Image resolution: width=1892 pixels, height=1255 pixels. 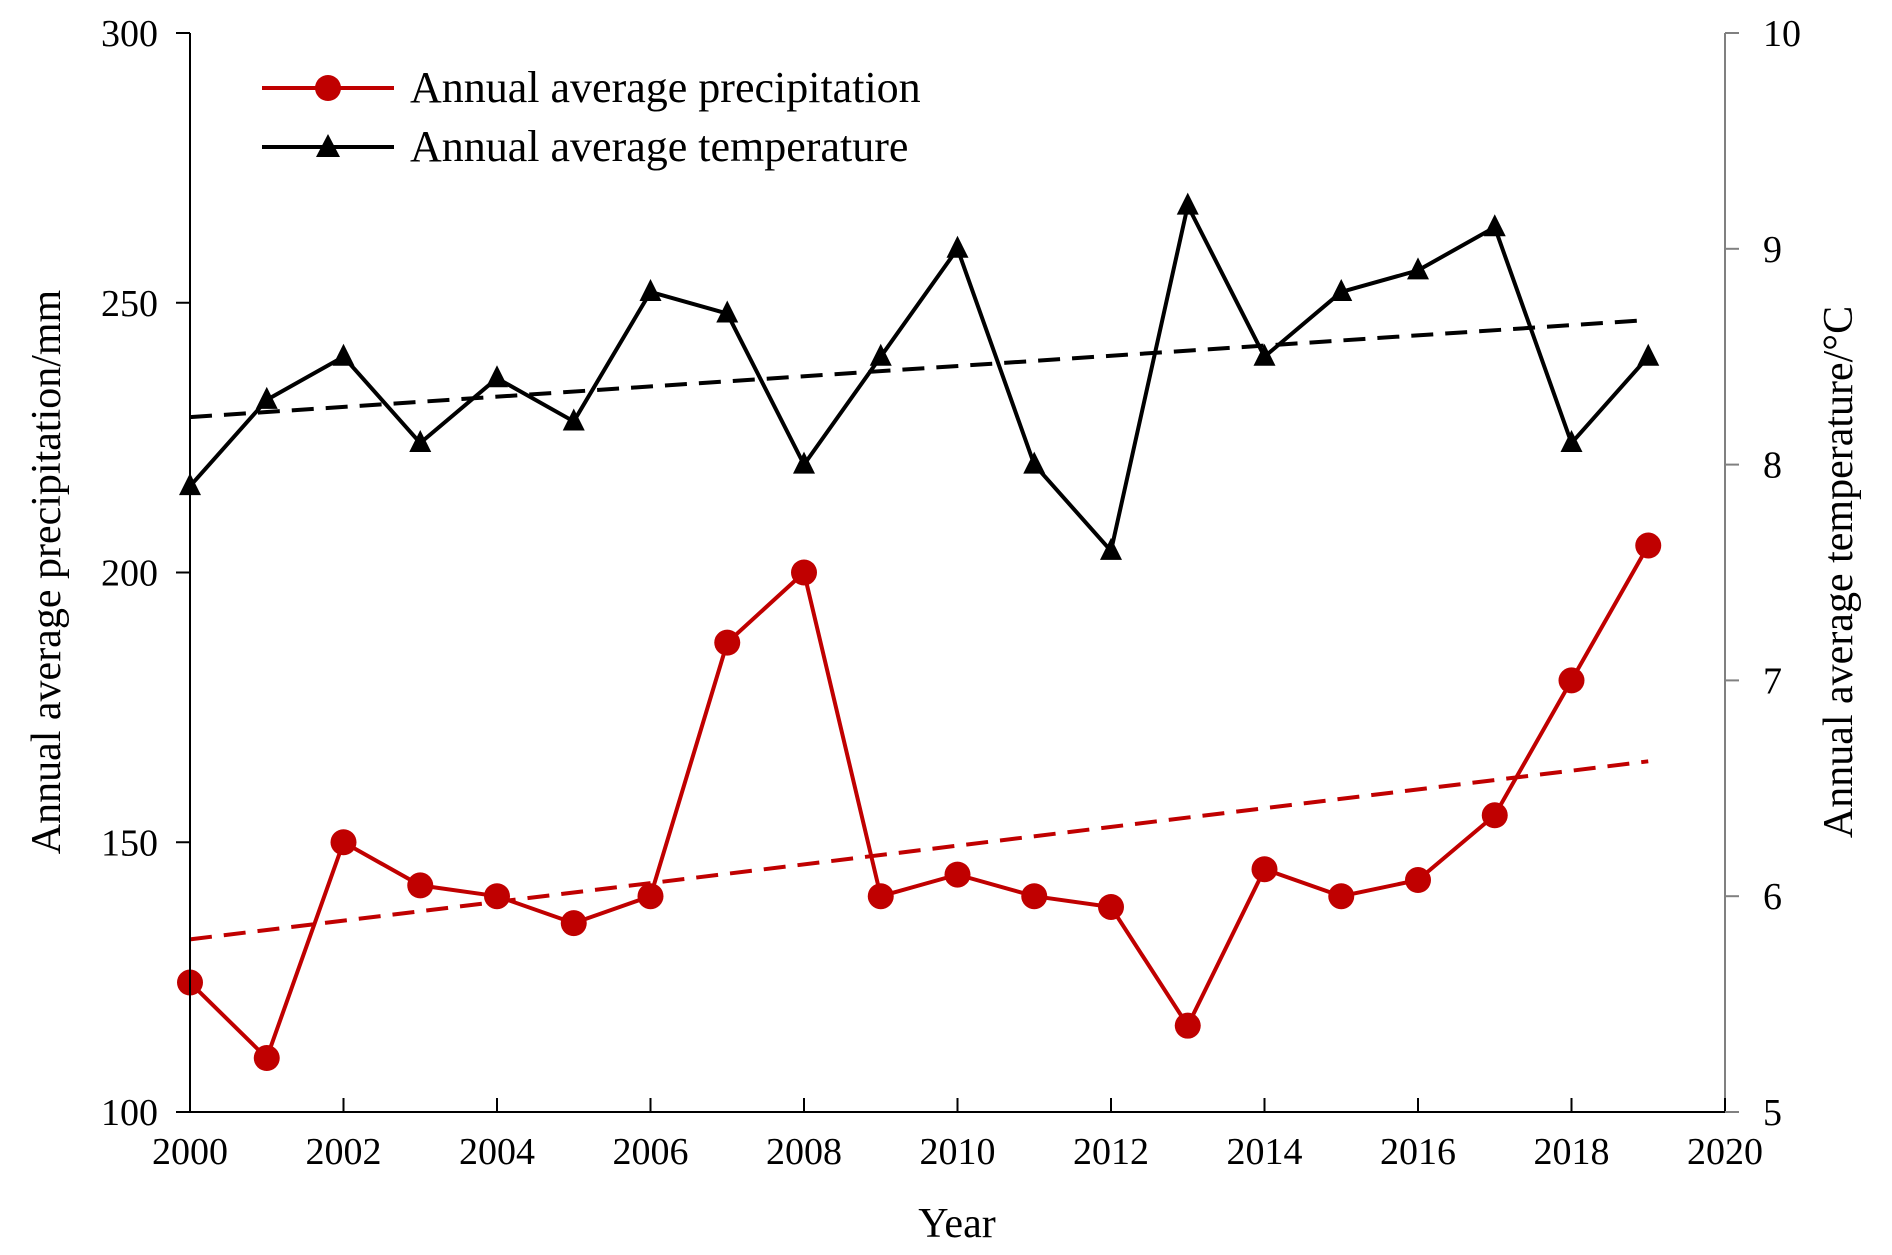 What do you see at coordinates (1418, 268) in the screenshot?
I see `temperature-point-2016` at bounding box center [1418, 268].